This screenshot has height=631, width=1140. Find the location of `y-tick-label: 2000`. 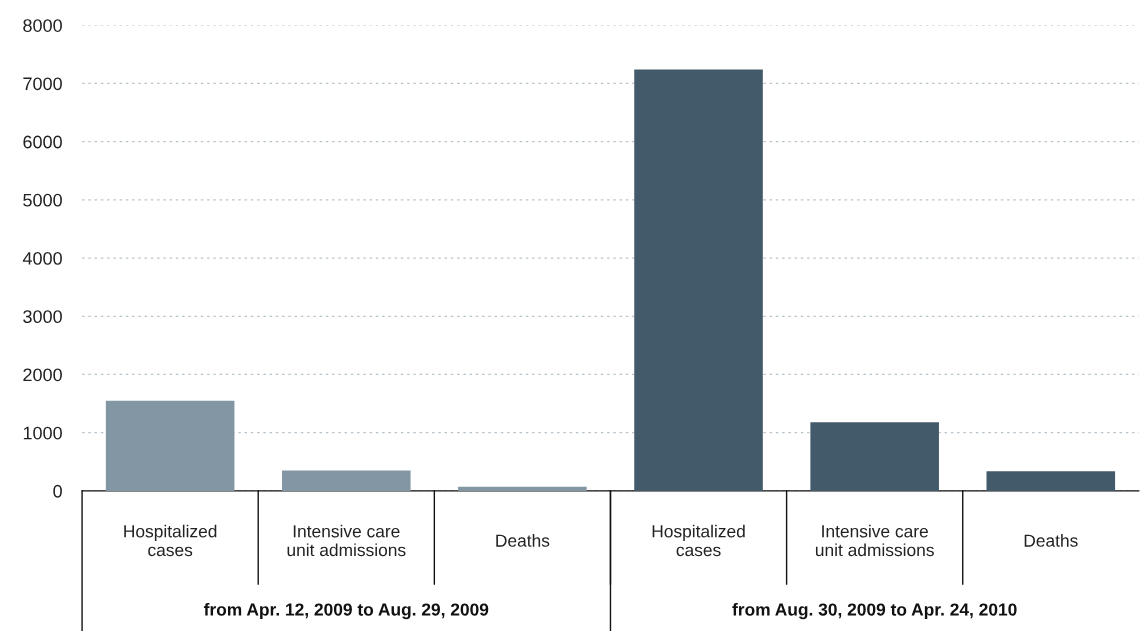

y-tick-label: 2000 is located at coordinates (42, 375).